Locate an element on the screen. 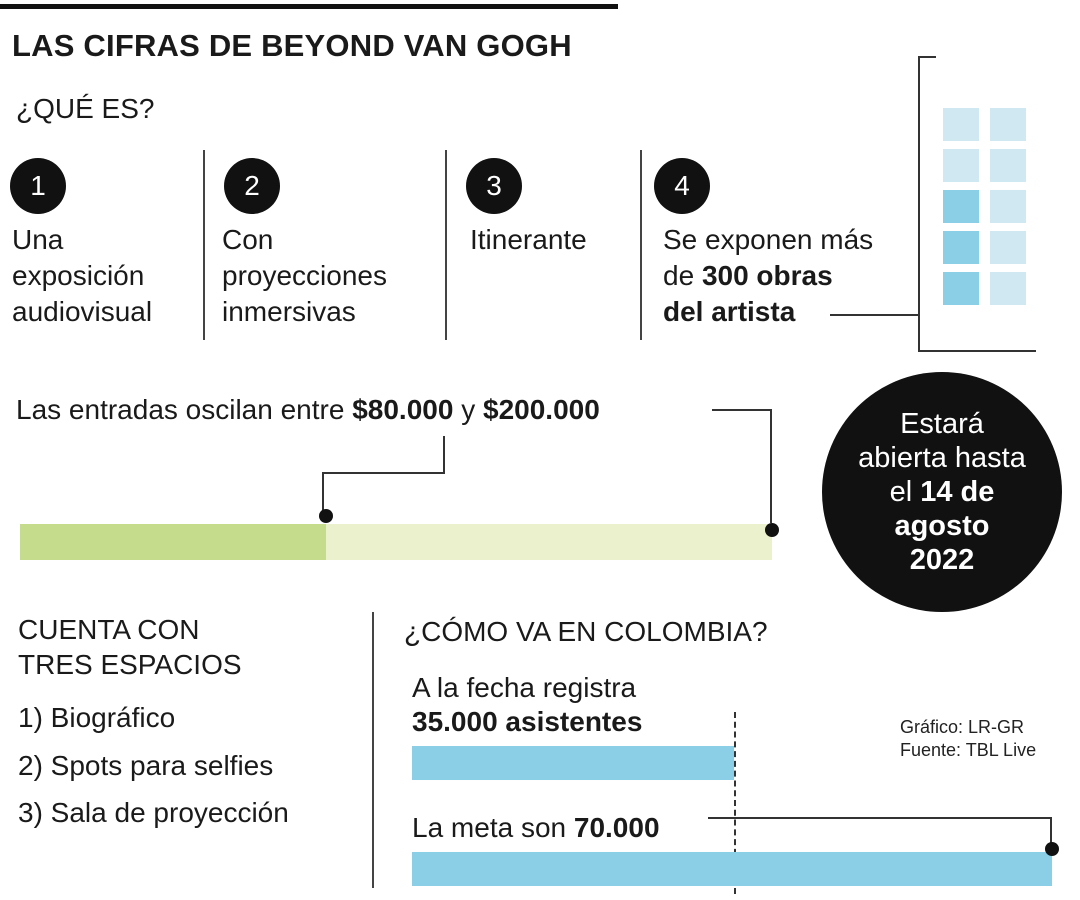 Image resolution: width=1080 pixels, height=900 pixels. leader-line is located at coordinates (875, 315).